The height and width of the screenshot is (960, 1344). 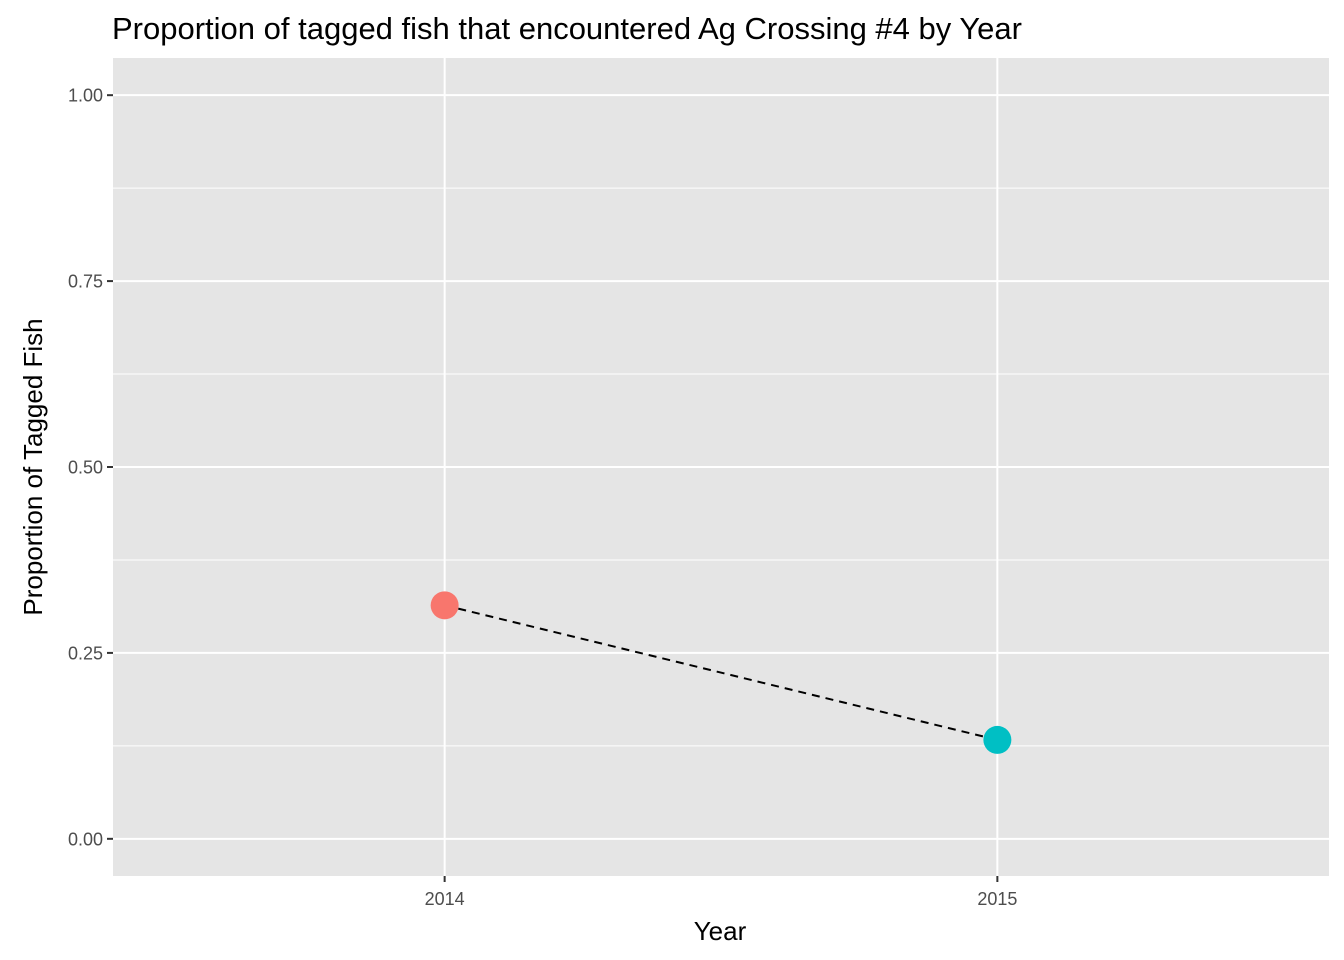 I want to click on y-axis-title: Proportion of Tagged Fish, so click(x=33, y=466).